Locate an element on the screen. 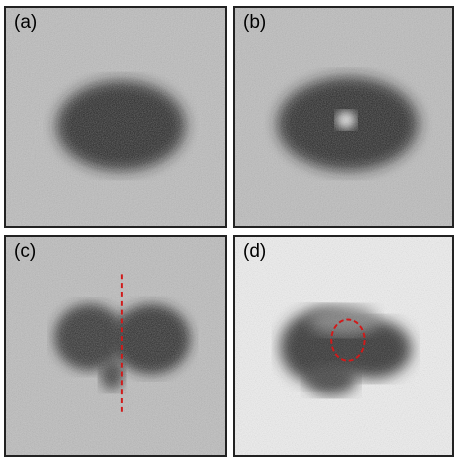 The image size is (459, 465). panel-label-d: (d) is located at coordinates (255, 251).